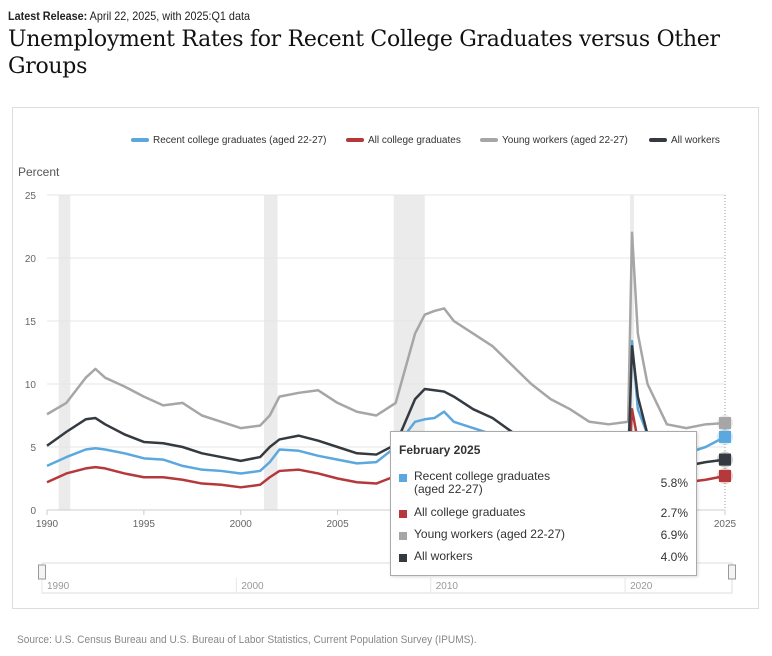 The height and width of the screenshot is (656, 772). Describe the element at coordinates (48, 16) in the screenshot. I see `release-label: Latest Release:` at that location.